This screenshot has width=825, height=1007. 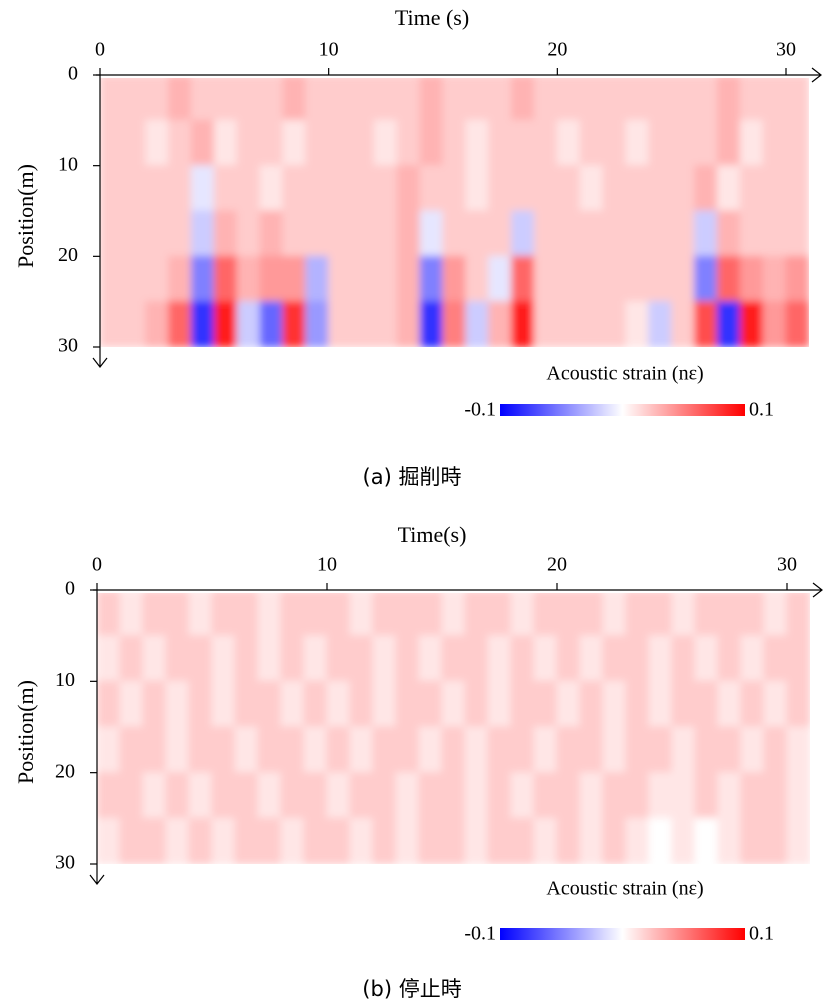 What do you see at coordinates (65, 680) in the screenshot?
I see `y-tick-label: 10` at bounding box center [65, 680].